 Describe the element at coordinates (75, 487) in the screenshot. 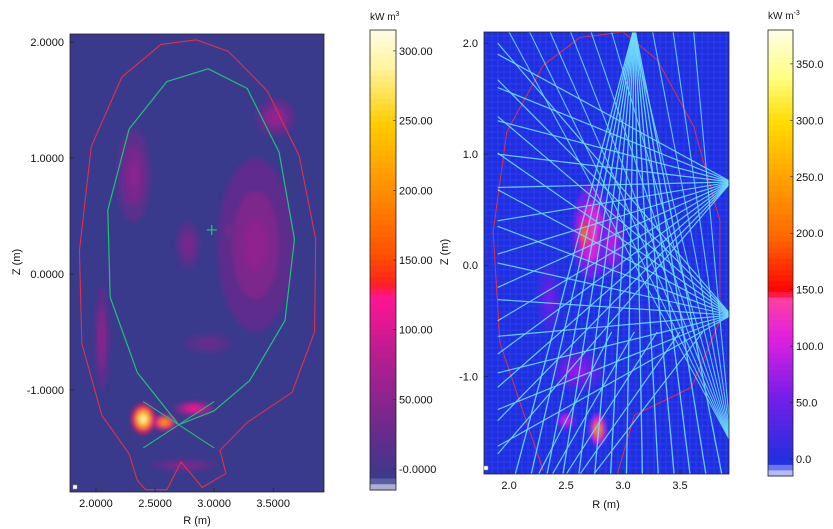

I see `corner-marker-left` at that location.